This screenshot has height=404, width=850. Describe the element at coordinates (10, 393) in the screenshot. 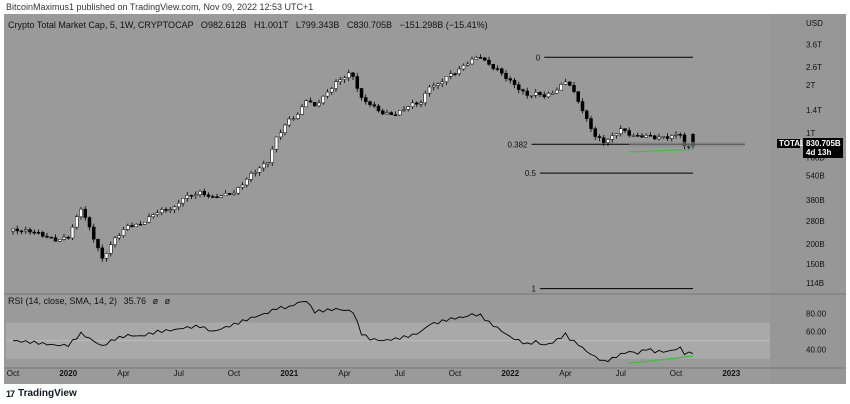

I see `tradingview-logo-icon: 17` at that location.